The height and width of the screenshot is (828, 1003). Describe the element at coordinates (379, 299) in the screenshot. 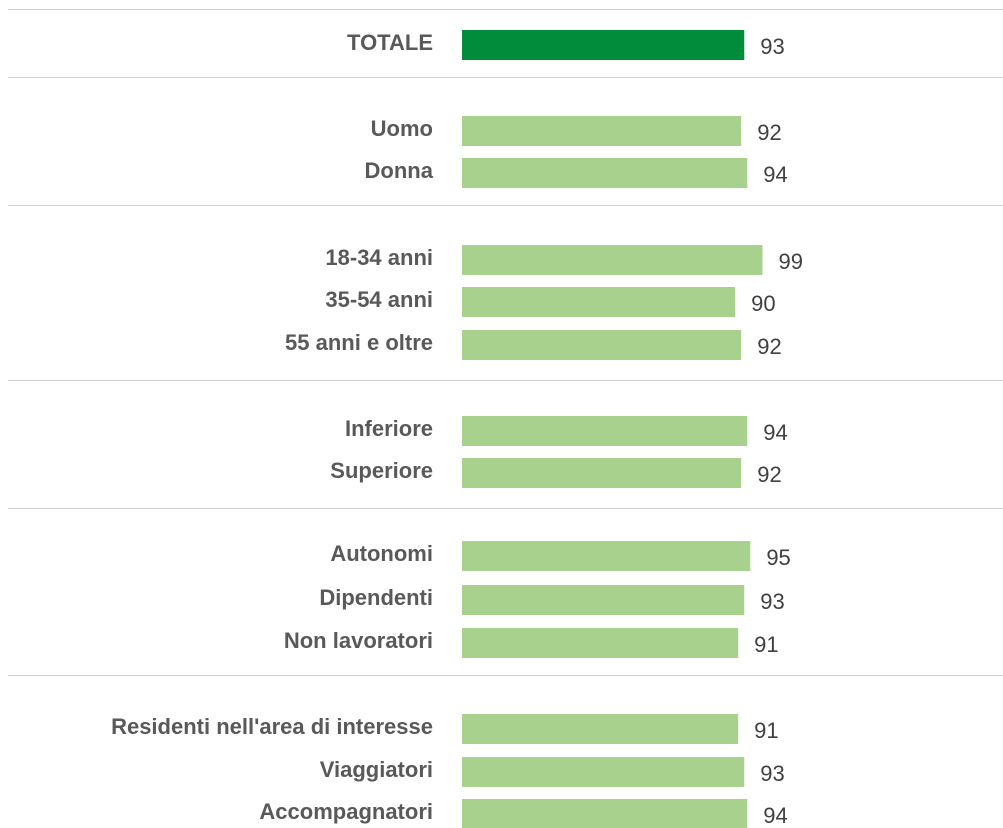

I see `category-label: 35-54 anni` at that location.